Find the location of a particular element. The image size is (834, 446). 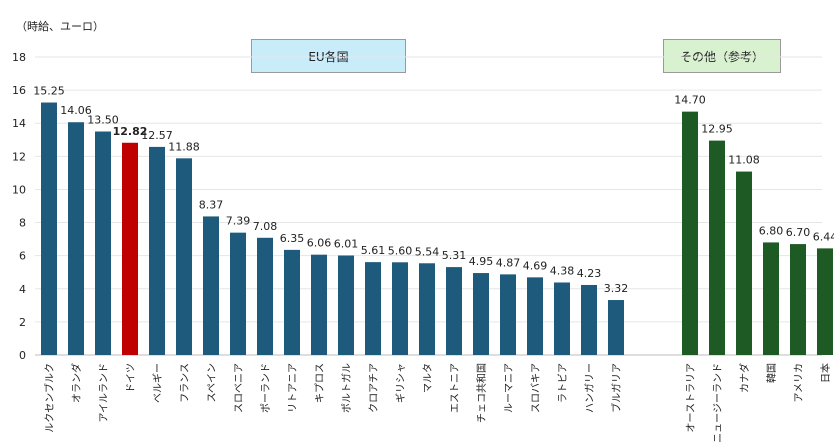

y-tick-label: 18 is located at coordinates (19, 57).